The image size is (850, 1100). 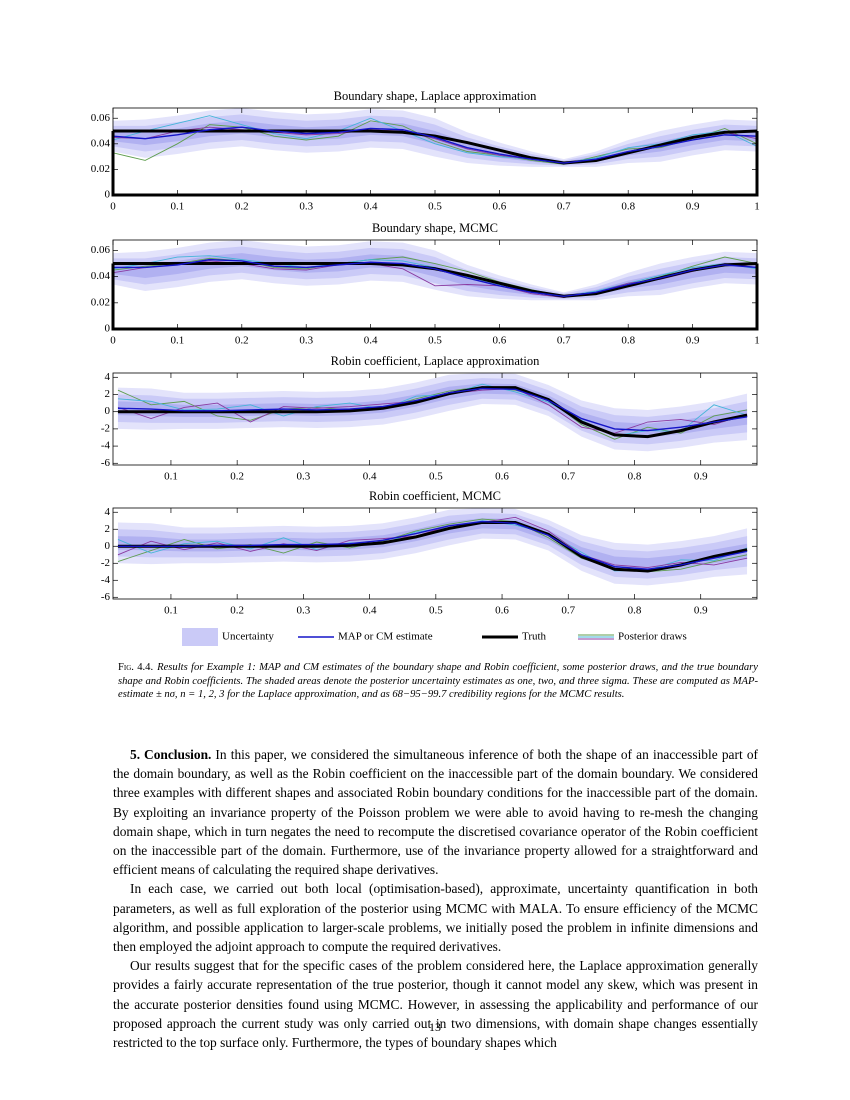 What do you see at coordinates (652, 637) in the screenshot?
I see `legend-label: Posterior draws` at bounding box center [652, 637].